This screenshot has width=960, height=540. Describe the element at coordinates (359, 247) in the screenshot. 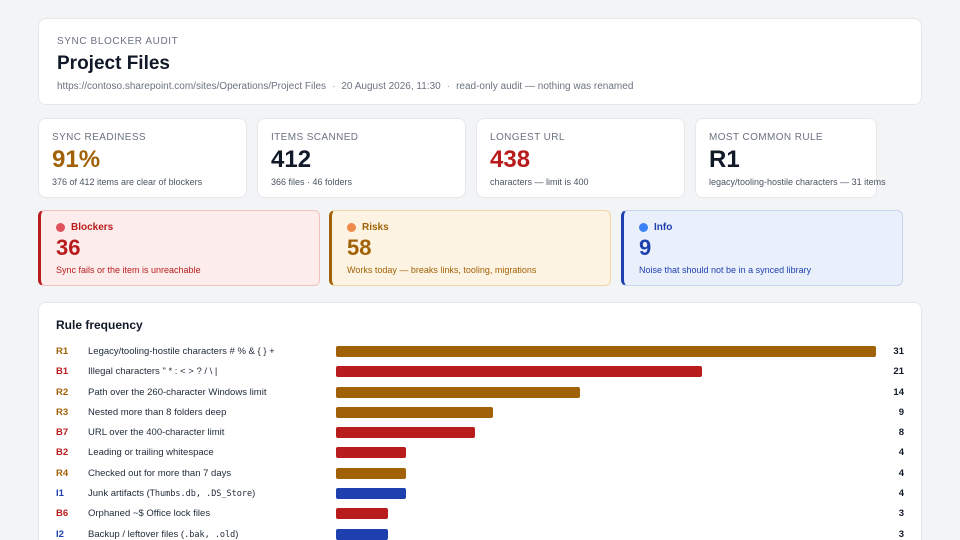

I see `severity-count: 58` at that location.